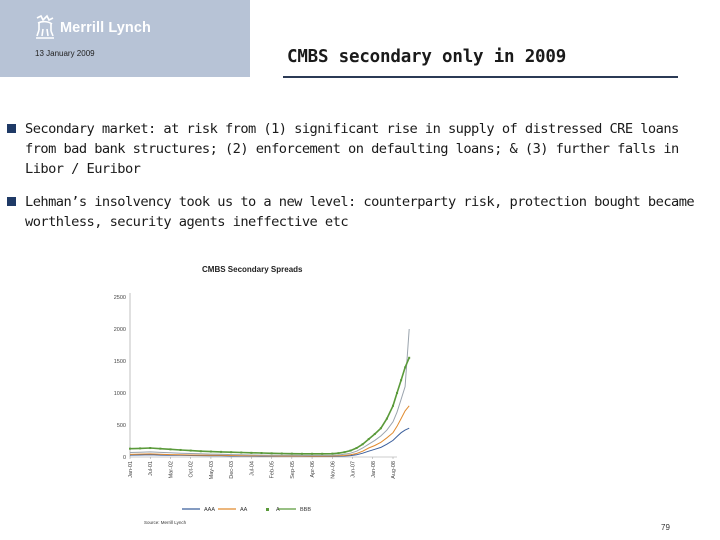  Describe the element at coordinates (120, 298) in the screenshot. I see `y-tick-label: 2500` at that location.